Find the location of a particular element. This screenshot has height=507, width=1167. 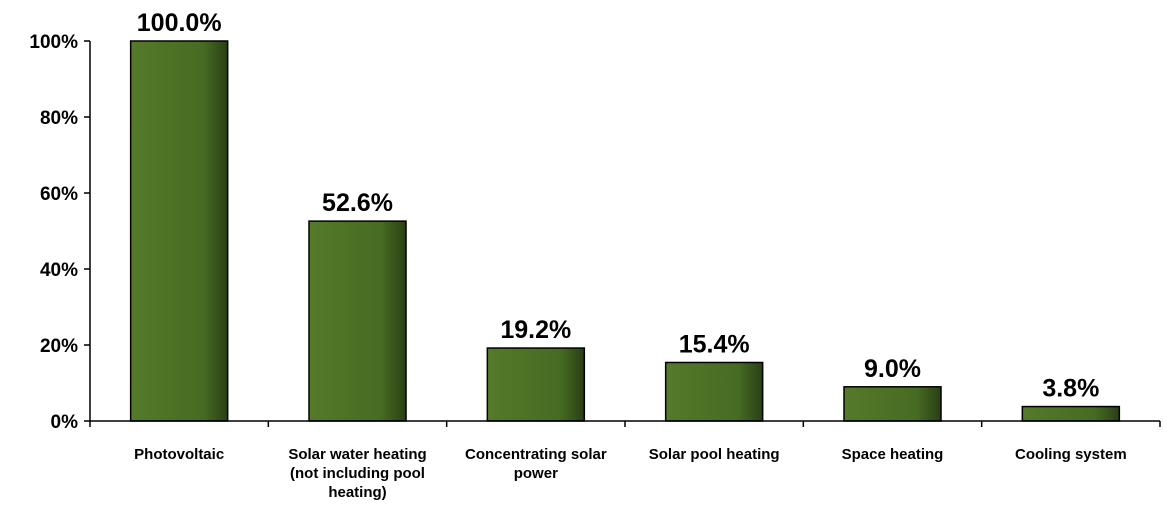

y-axis: 0% 20% 40% 60% 80% 100% is located at coordinates (60, 232).